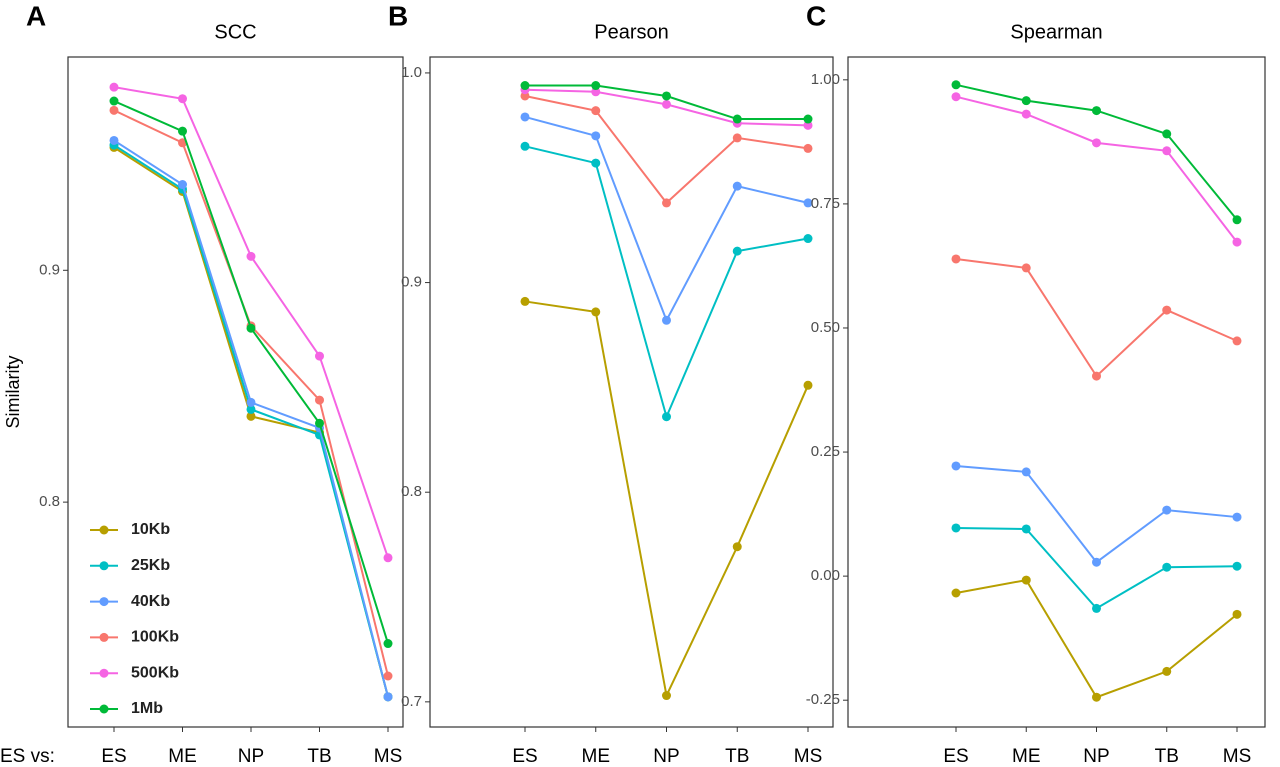 The height and width of the screenshot is (767, 1280). Describe the element at coordinates (825, 203) in the screenshot. I see `y-tick-label: 0.75` at that location.